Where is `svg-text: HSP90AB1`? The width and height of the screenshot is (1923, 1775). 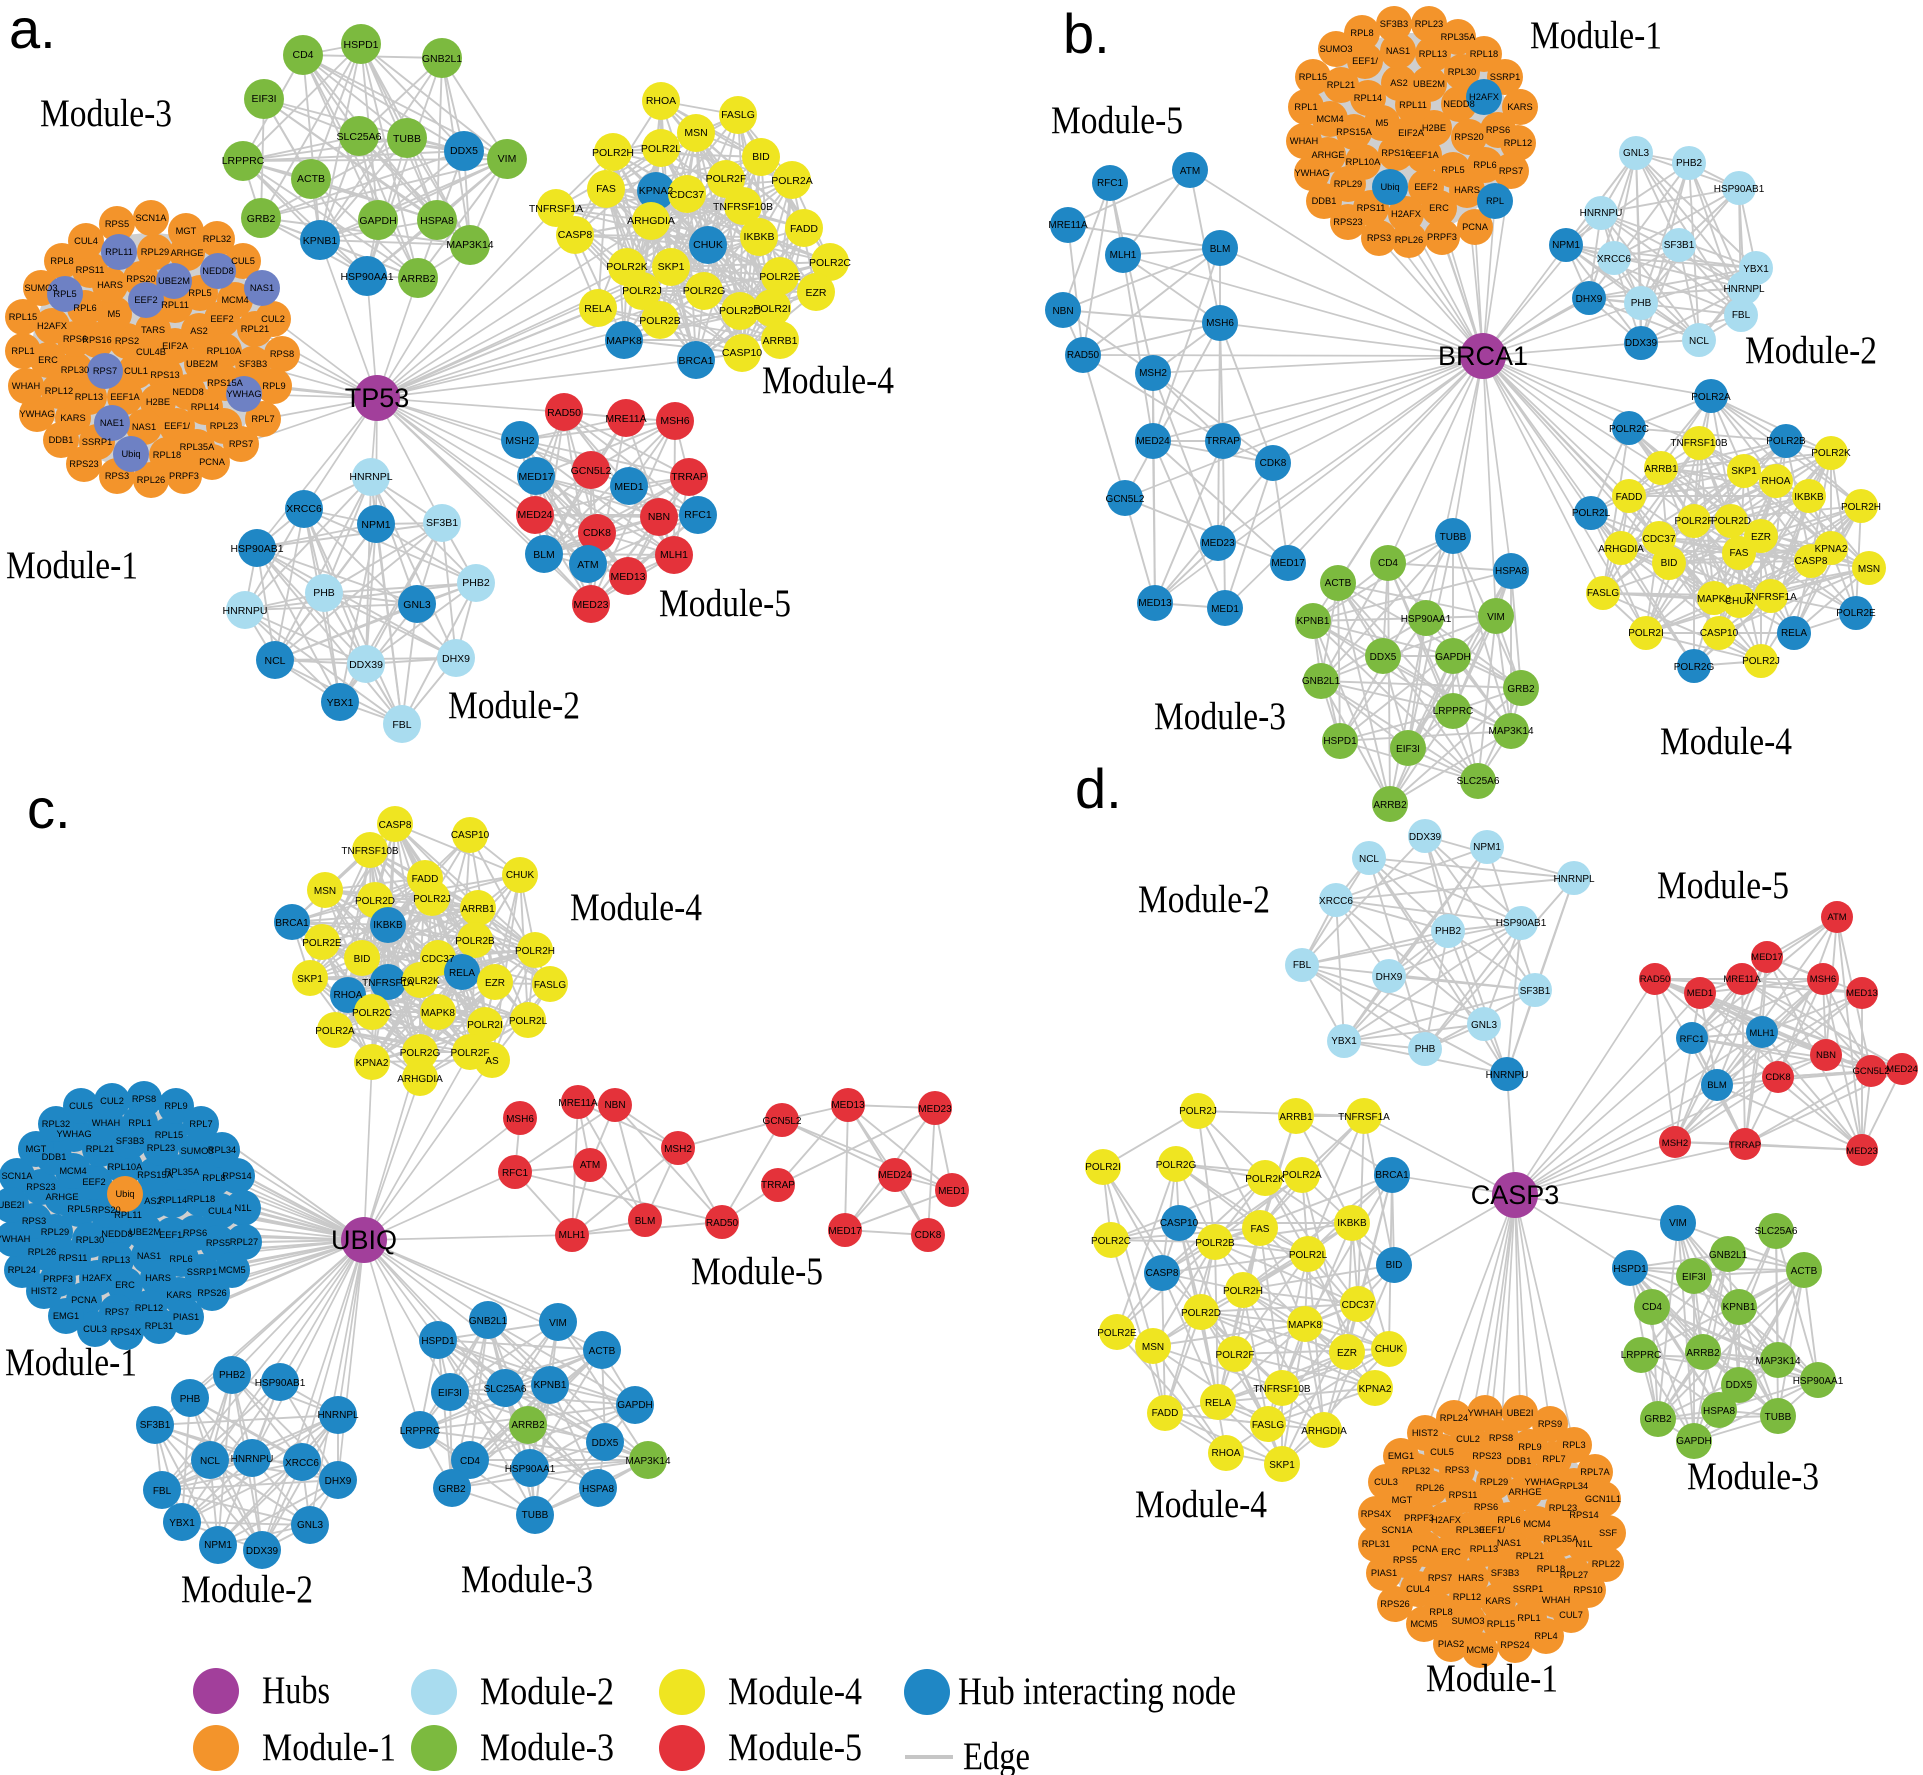
svg-text: HSP90AB1 is located at coordinates (1521, 923).